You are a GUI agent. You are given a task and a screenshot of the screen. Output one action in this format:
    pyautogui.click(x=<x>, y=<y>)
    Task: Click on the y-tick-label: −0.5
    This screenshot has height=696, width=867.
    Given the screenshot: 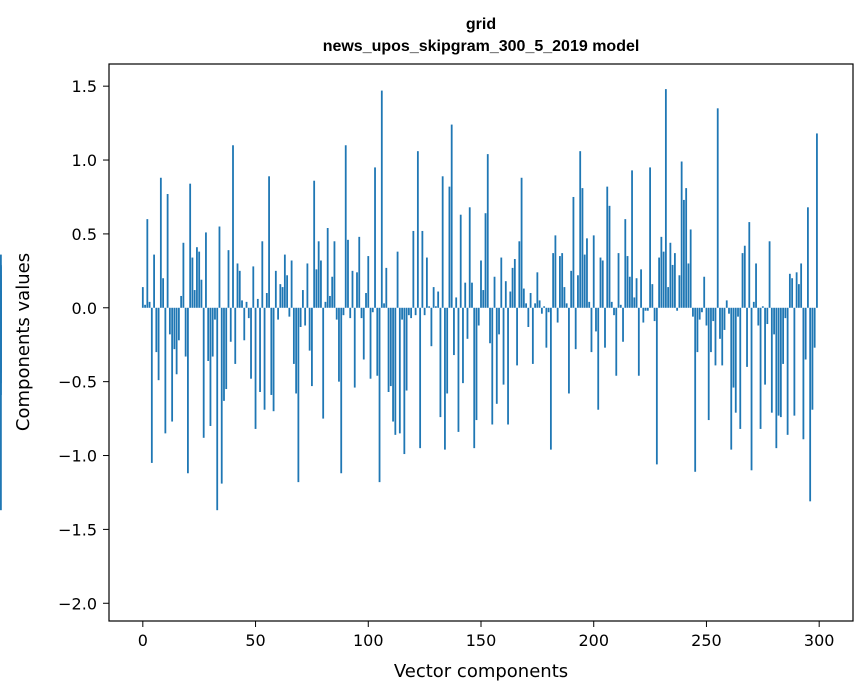 What is the action you would take?
    pyautogui.click(x=77, y=382)
    